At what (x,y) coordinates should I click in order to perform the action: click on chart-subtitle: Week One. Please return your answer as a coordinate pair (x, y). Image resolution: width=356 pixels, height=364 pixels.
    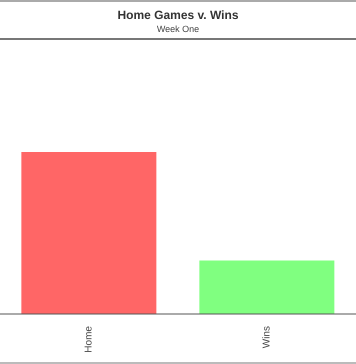
    Looking at the image, I should click on (178, 29).